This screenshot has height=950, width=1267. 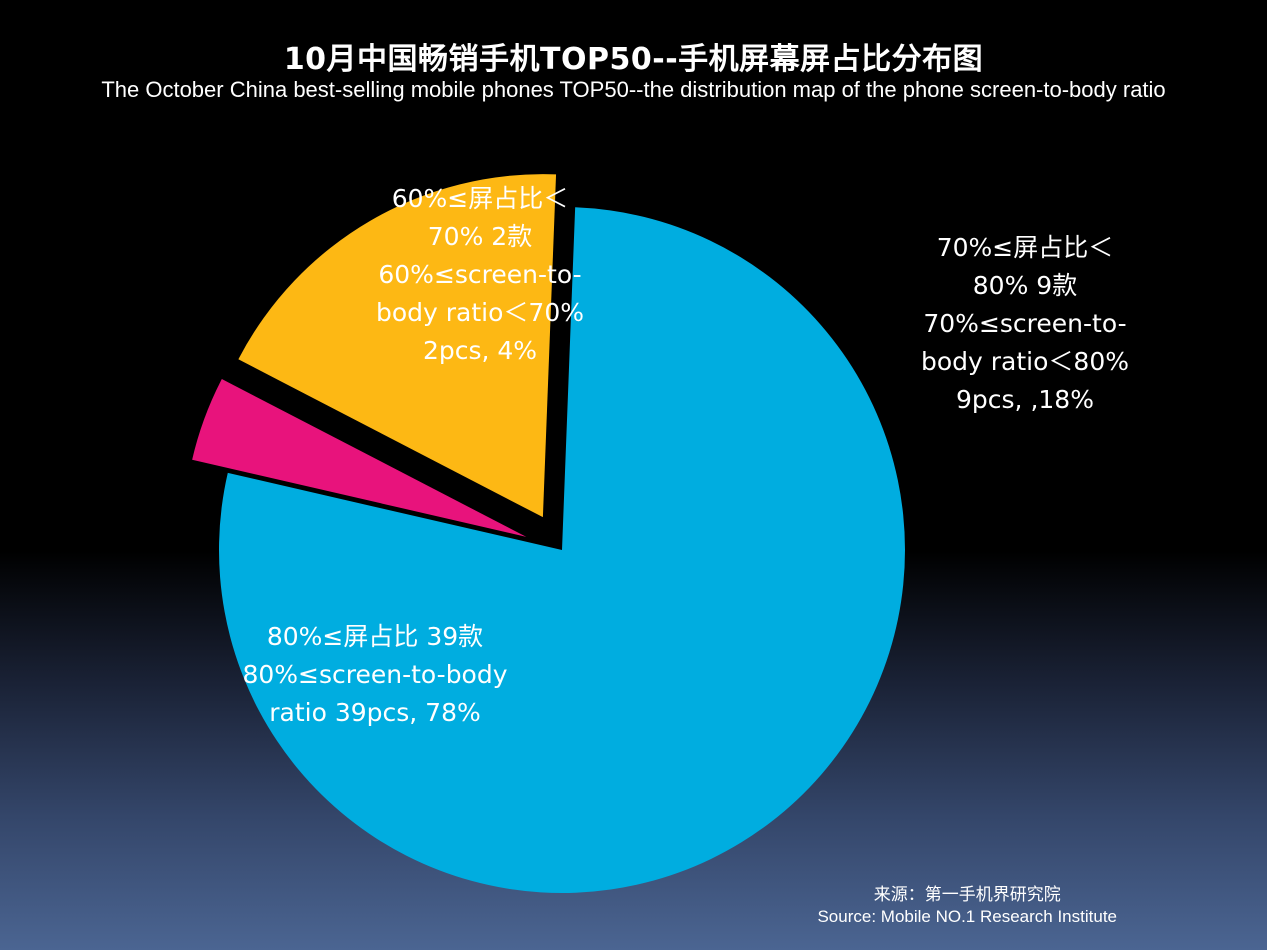 I want to click on chart-title: 10月中国畅销手机TOP50--手机屏幕屏占比分布图, so click(x=633, y=59).